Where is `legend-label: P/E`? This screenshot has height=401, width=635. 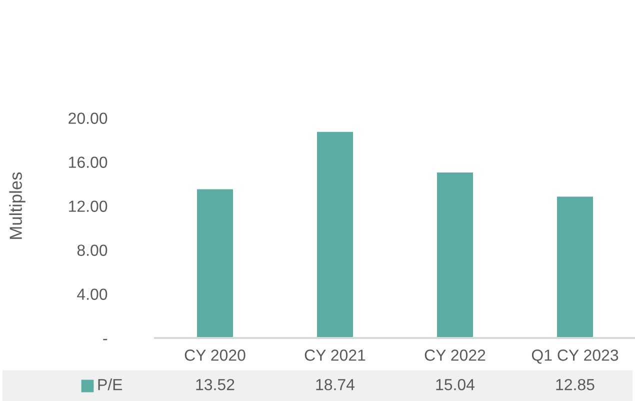
legend-label: P/E is located at coordinates (110, 384).